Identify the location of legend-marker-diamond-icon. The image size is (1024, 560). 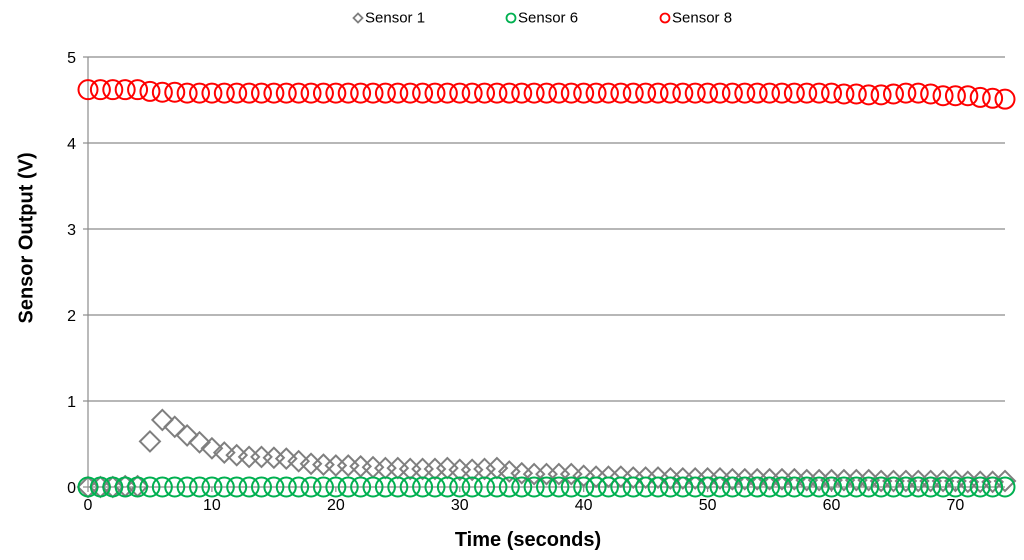
(358, 18).